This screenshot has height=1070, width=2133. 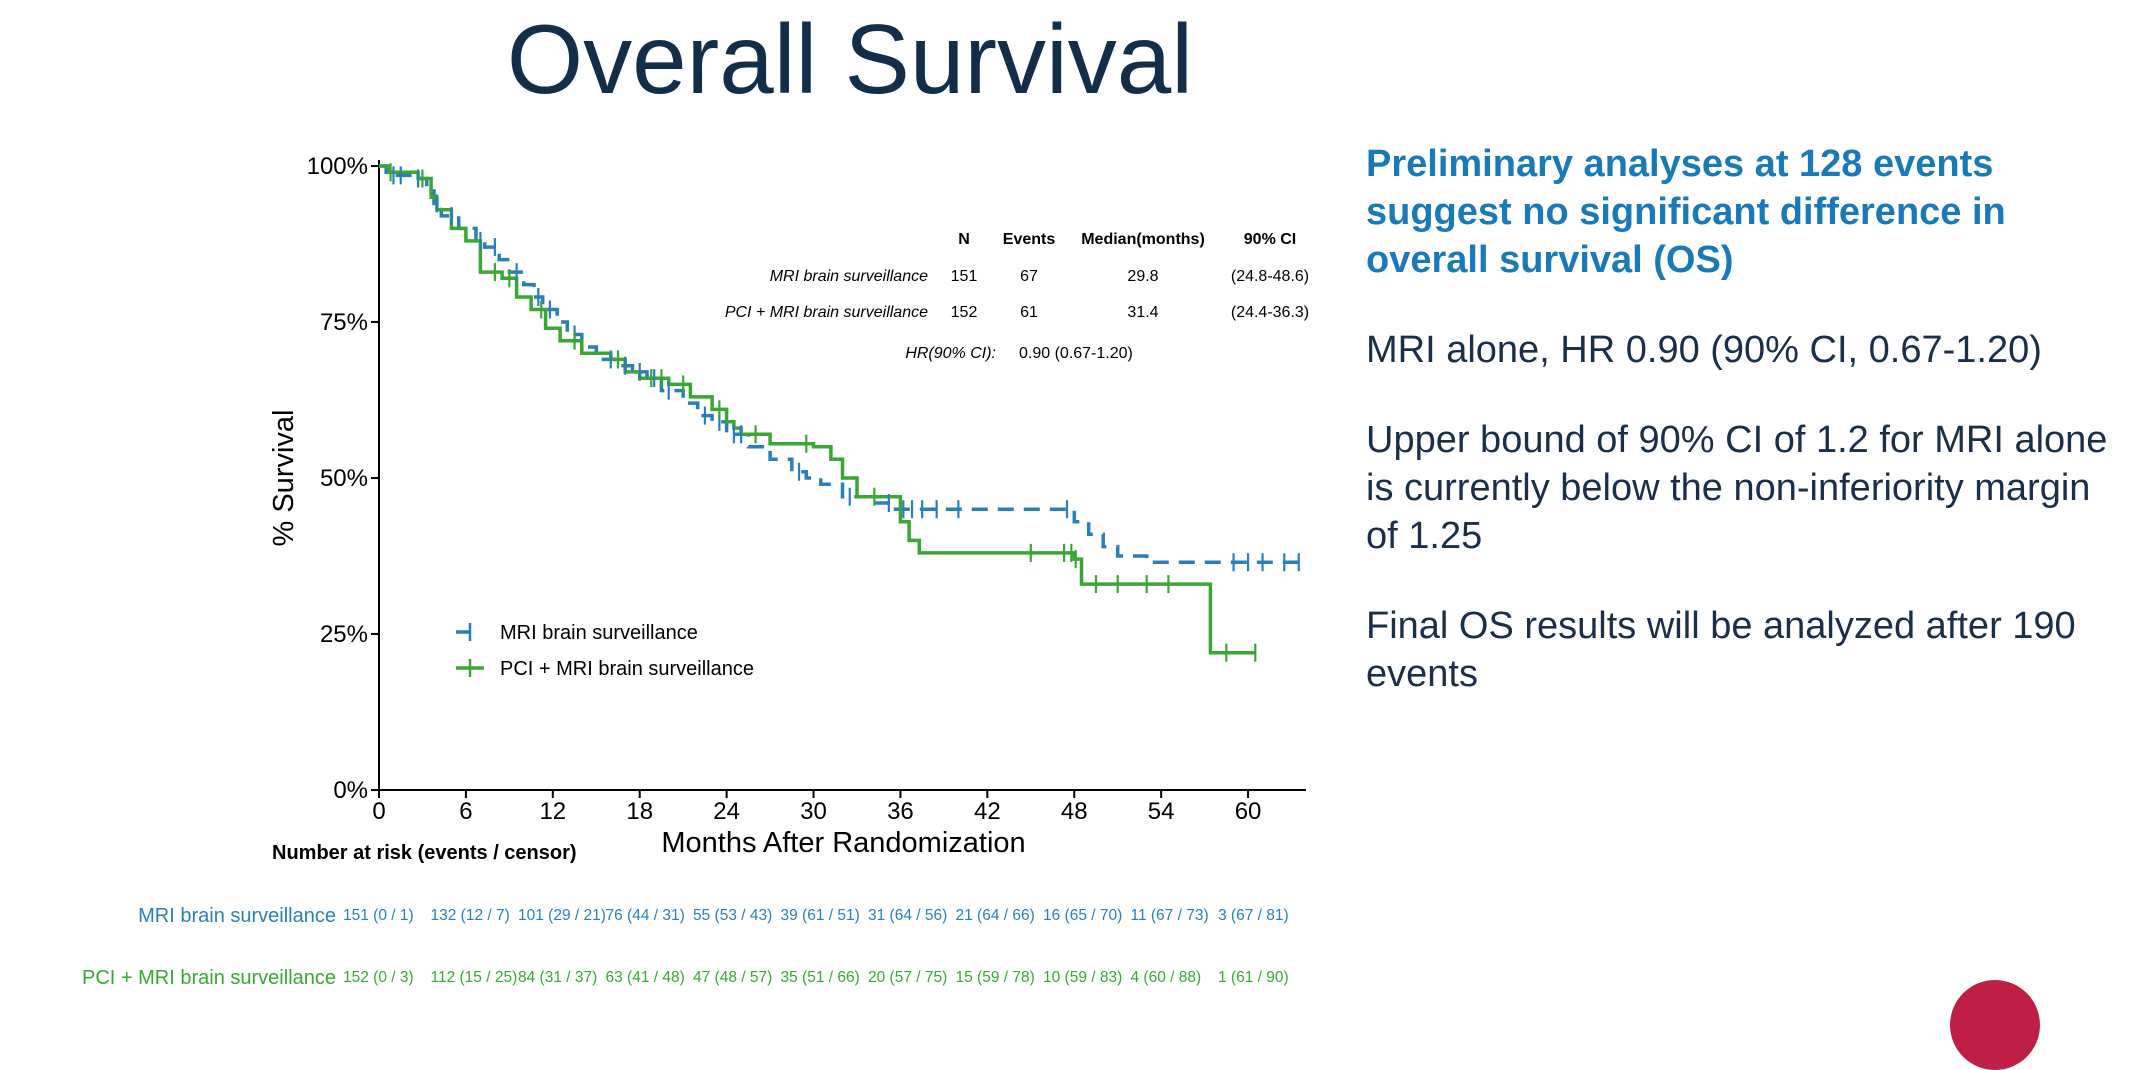 What do you see at coordinates (964, 312) in the screenshot?
I see `table-cell: 152` at bounding box center [964, 312].